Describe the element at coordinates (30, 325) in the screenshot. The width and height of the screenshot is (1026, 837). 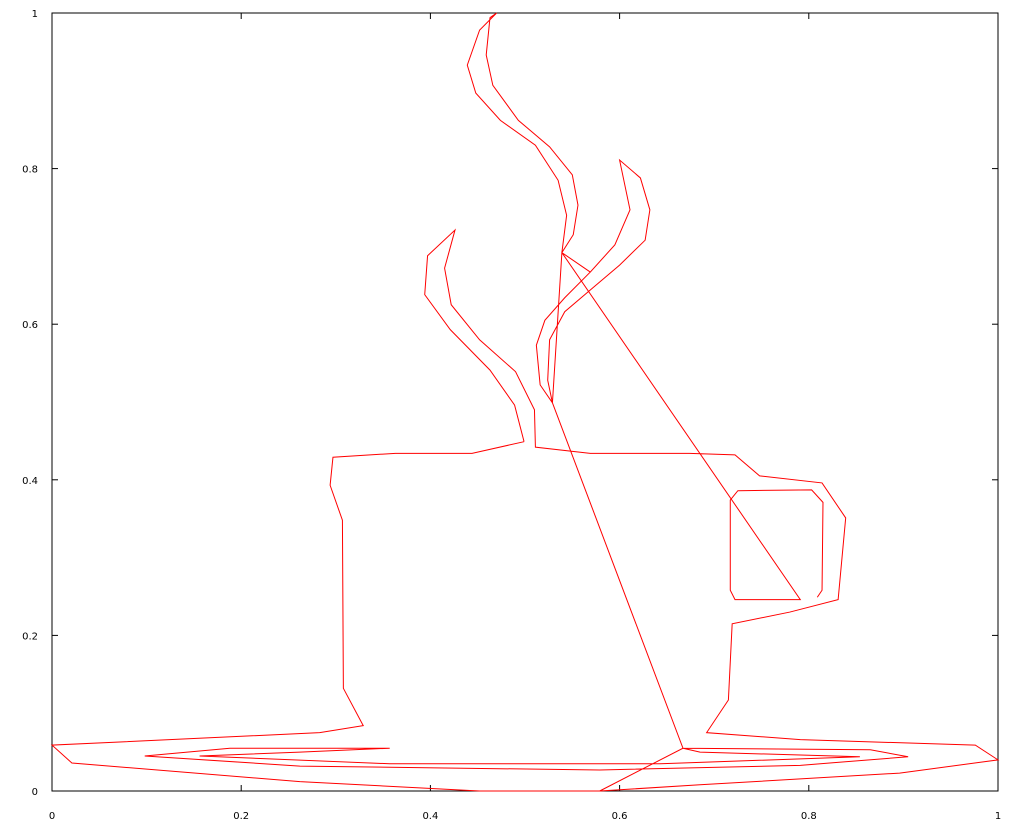
I see `y-tick-label: 0.6` at that location.